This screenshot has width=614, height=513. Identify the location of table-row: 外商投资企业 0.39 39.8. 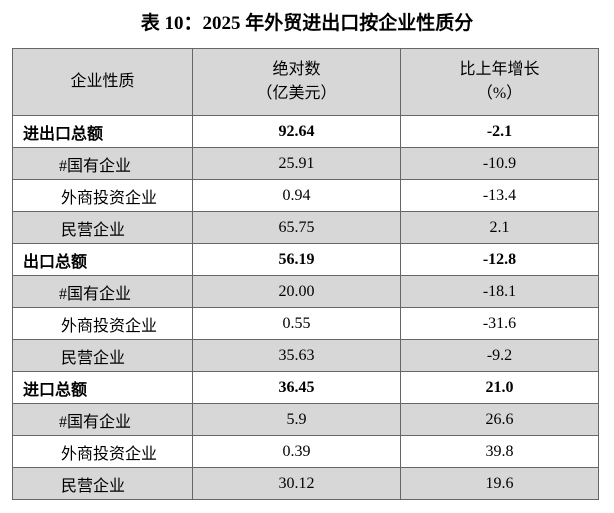
(305, 451).